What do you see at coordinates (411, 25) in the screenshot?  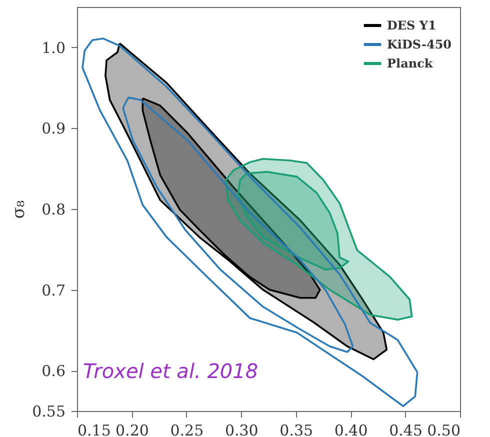 I see `legend-label: DES Y1` at bounding box center [411, 25].